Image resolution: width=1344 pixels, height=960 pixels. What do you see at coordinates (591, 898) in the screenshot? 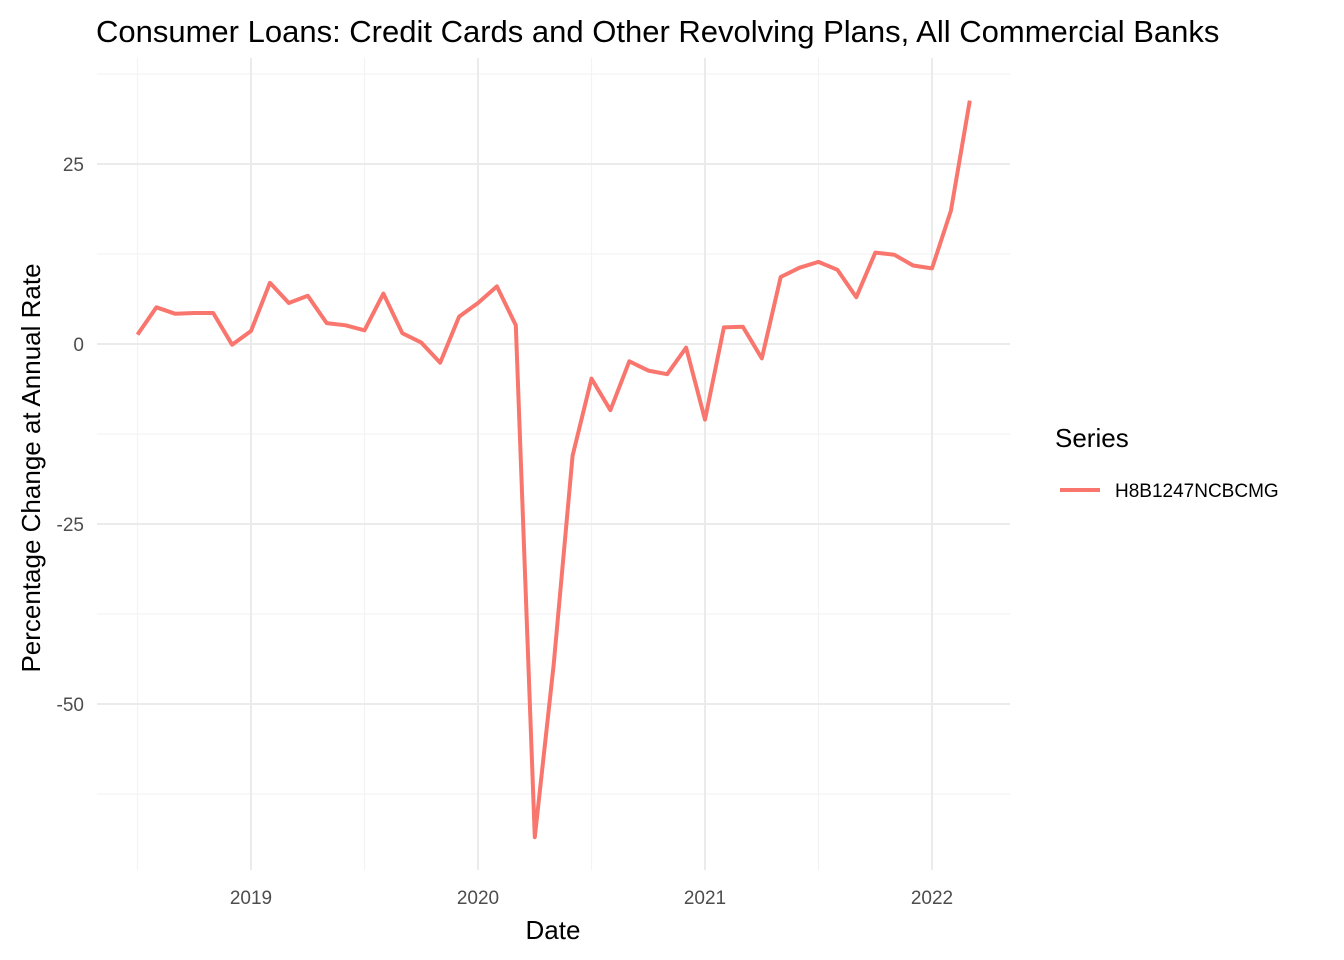
I see `x-axis-ticks: 2019 2020 2021 2022` at bounding box center [591, 898].